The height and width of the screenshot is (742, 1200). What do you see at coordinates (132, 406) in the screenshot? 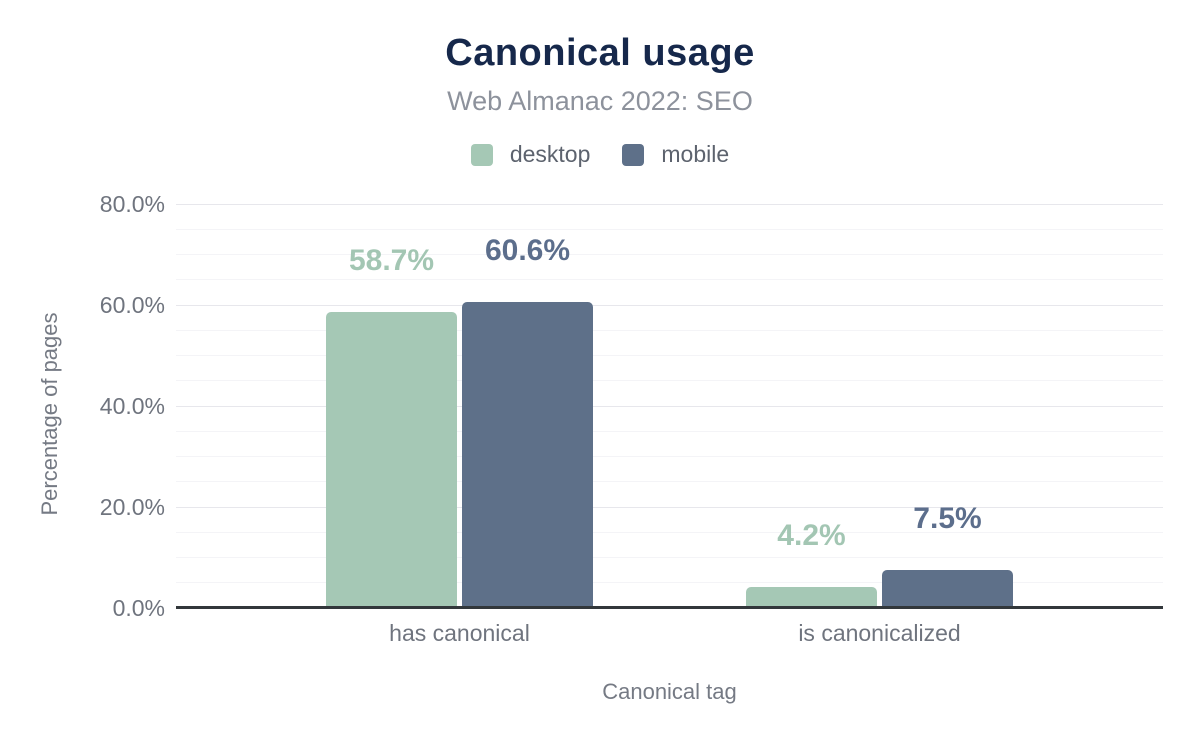
I see `y-tick-40.0%: 40.0%` at bounding box center [132, 406].